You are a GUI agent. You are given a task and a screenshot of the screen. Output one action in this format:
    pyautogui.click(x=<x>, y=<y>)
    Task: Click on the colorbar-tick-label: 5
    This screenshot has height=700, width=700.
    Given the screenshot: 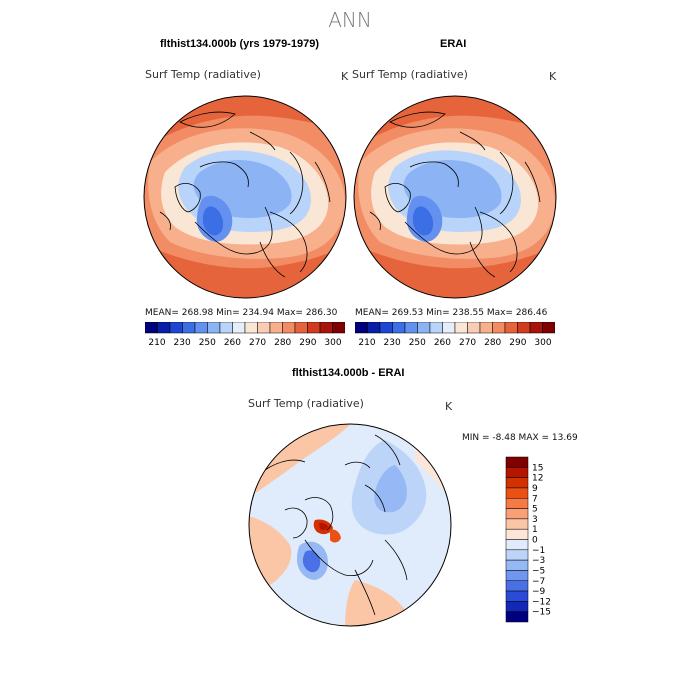 What is the action you would take?
    pyautogui.click(x=535, y=510)
    